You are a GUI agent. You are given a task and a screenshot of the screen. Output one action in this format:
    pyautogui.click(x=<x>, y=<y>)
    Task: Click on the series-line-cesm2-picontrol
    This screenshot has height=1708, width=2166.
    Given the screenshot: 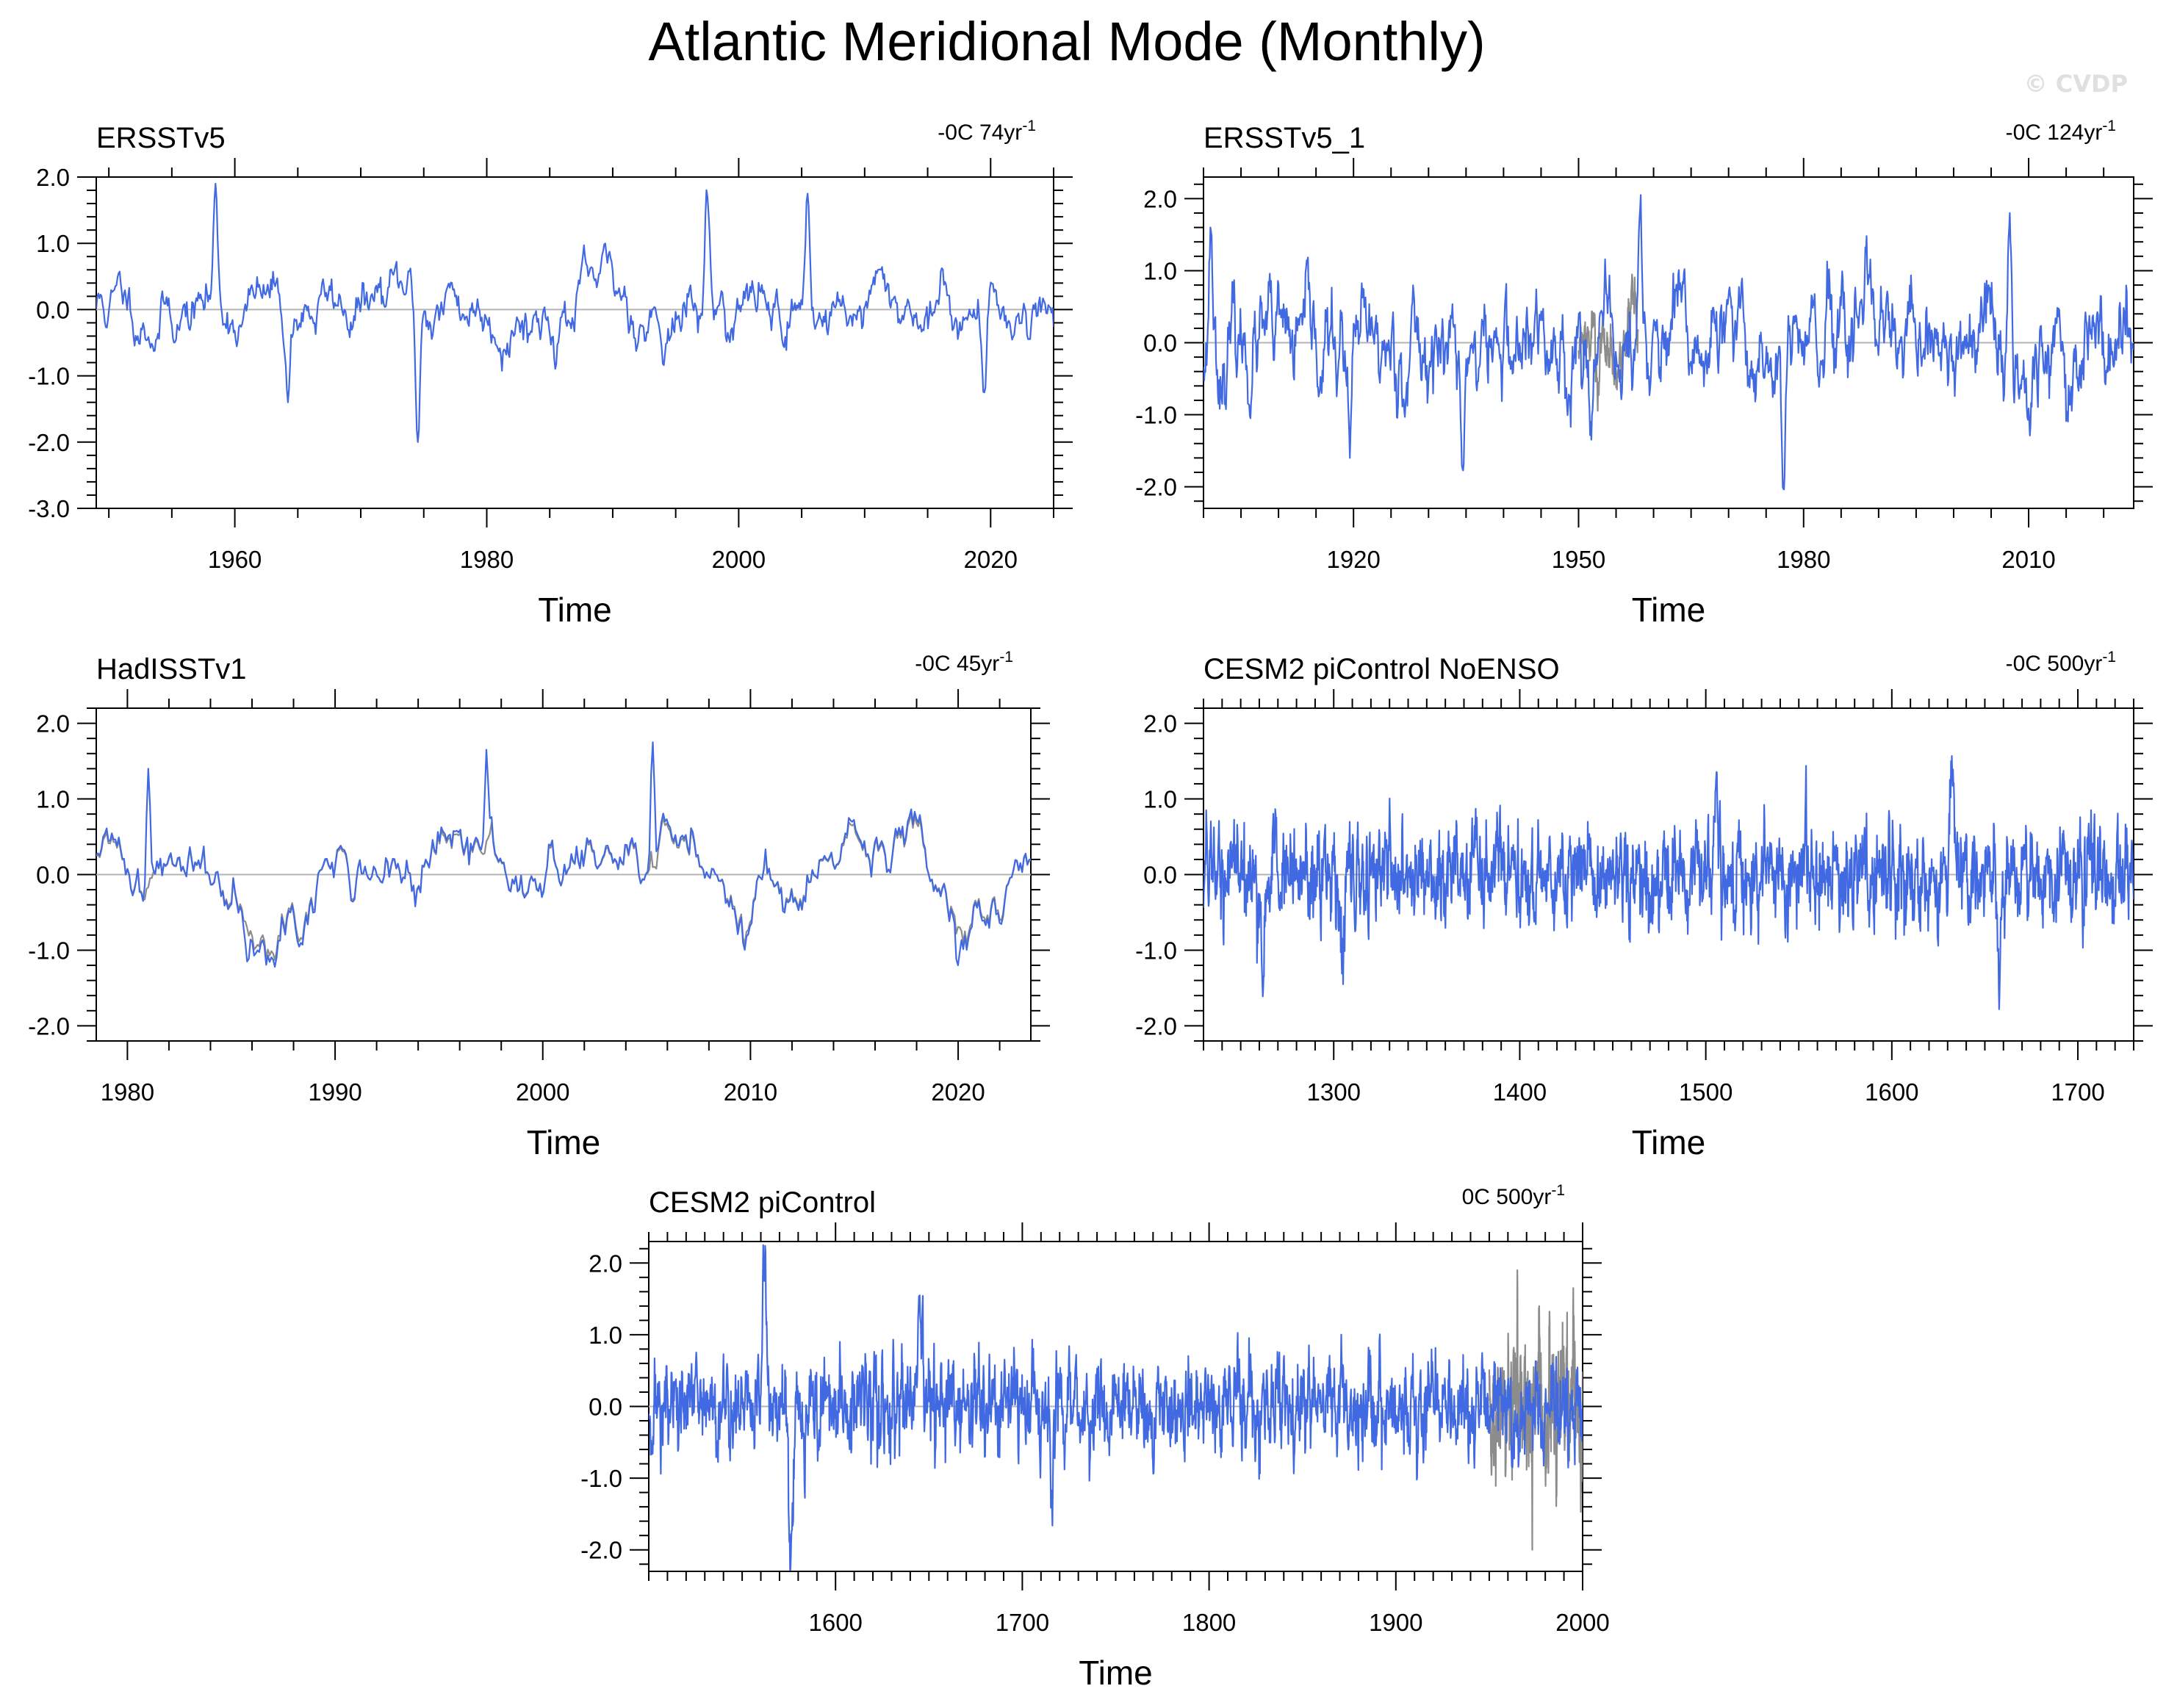 What is the action you would take?
    pyautogui.click(x=1116, y=1407)
    